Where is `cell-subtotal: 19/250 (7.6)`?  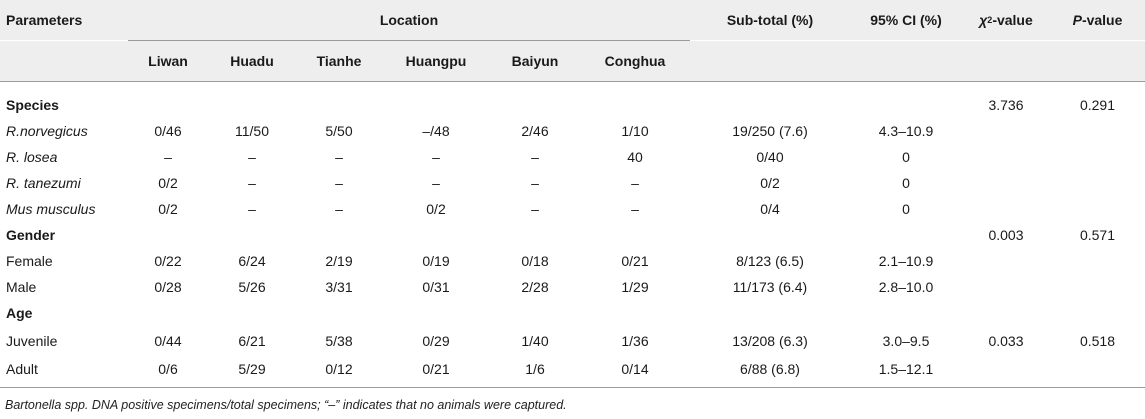 cell-subtotal: 19/250 (7.6) is located at coordinates (770, 131).